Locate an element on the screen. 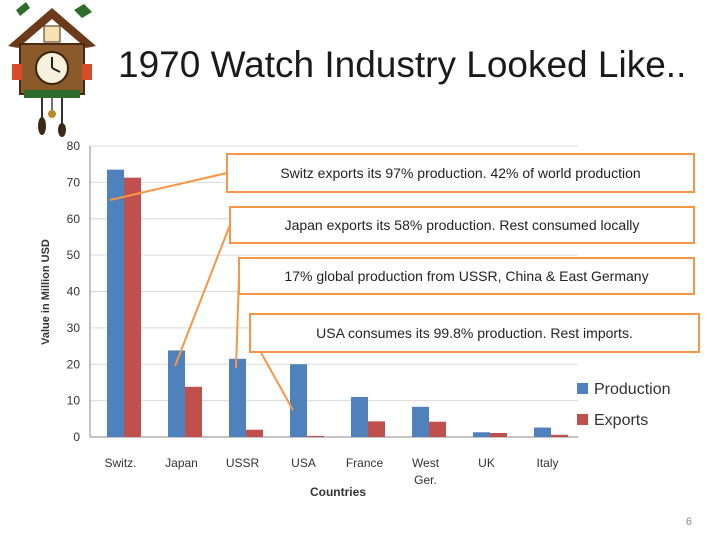 This screenshot has width=728, height=546. x-tick-label: UK is located at coordinates (486, 463).